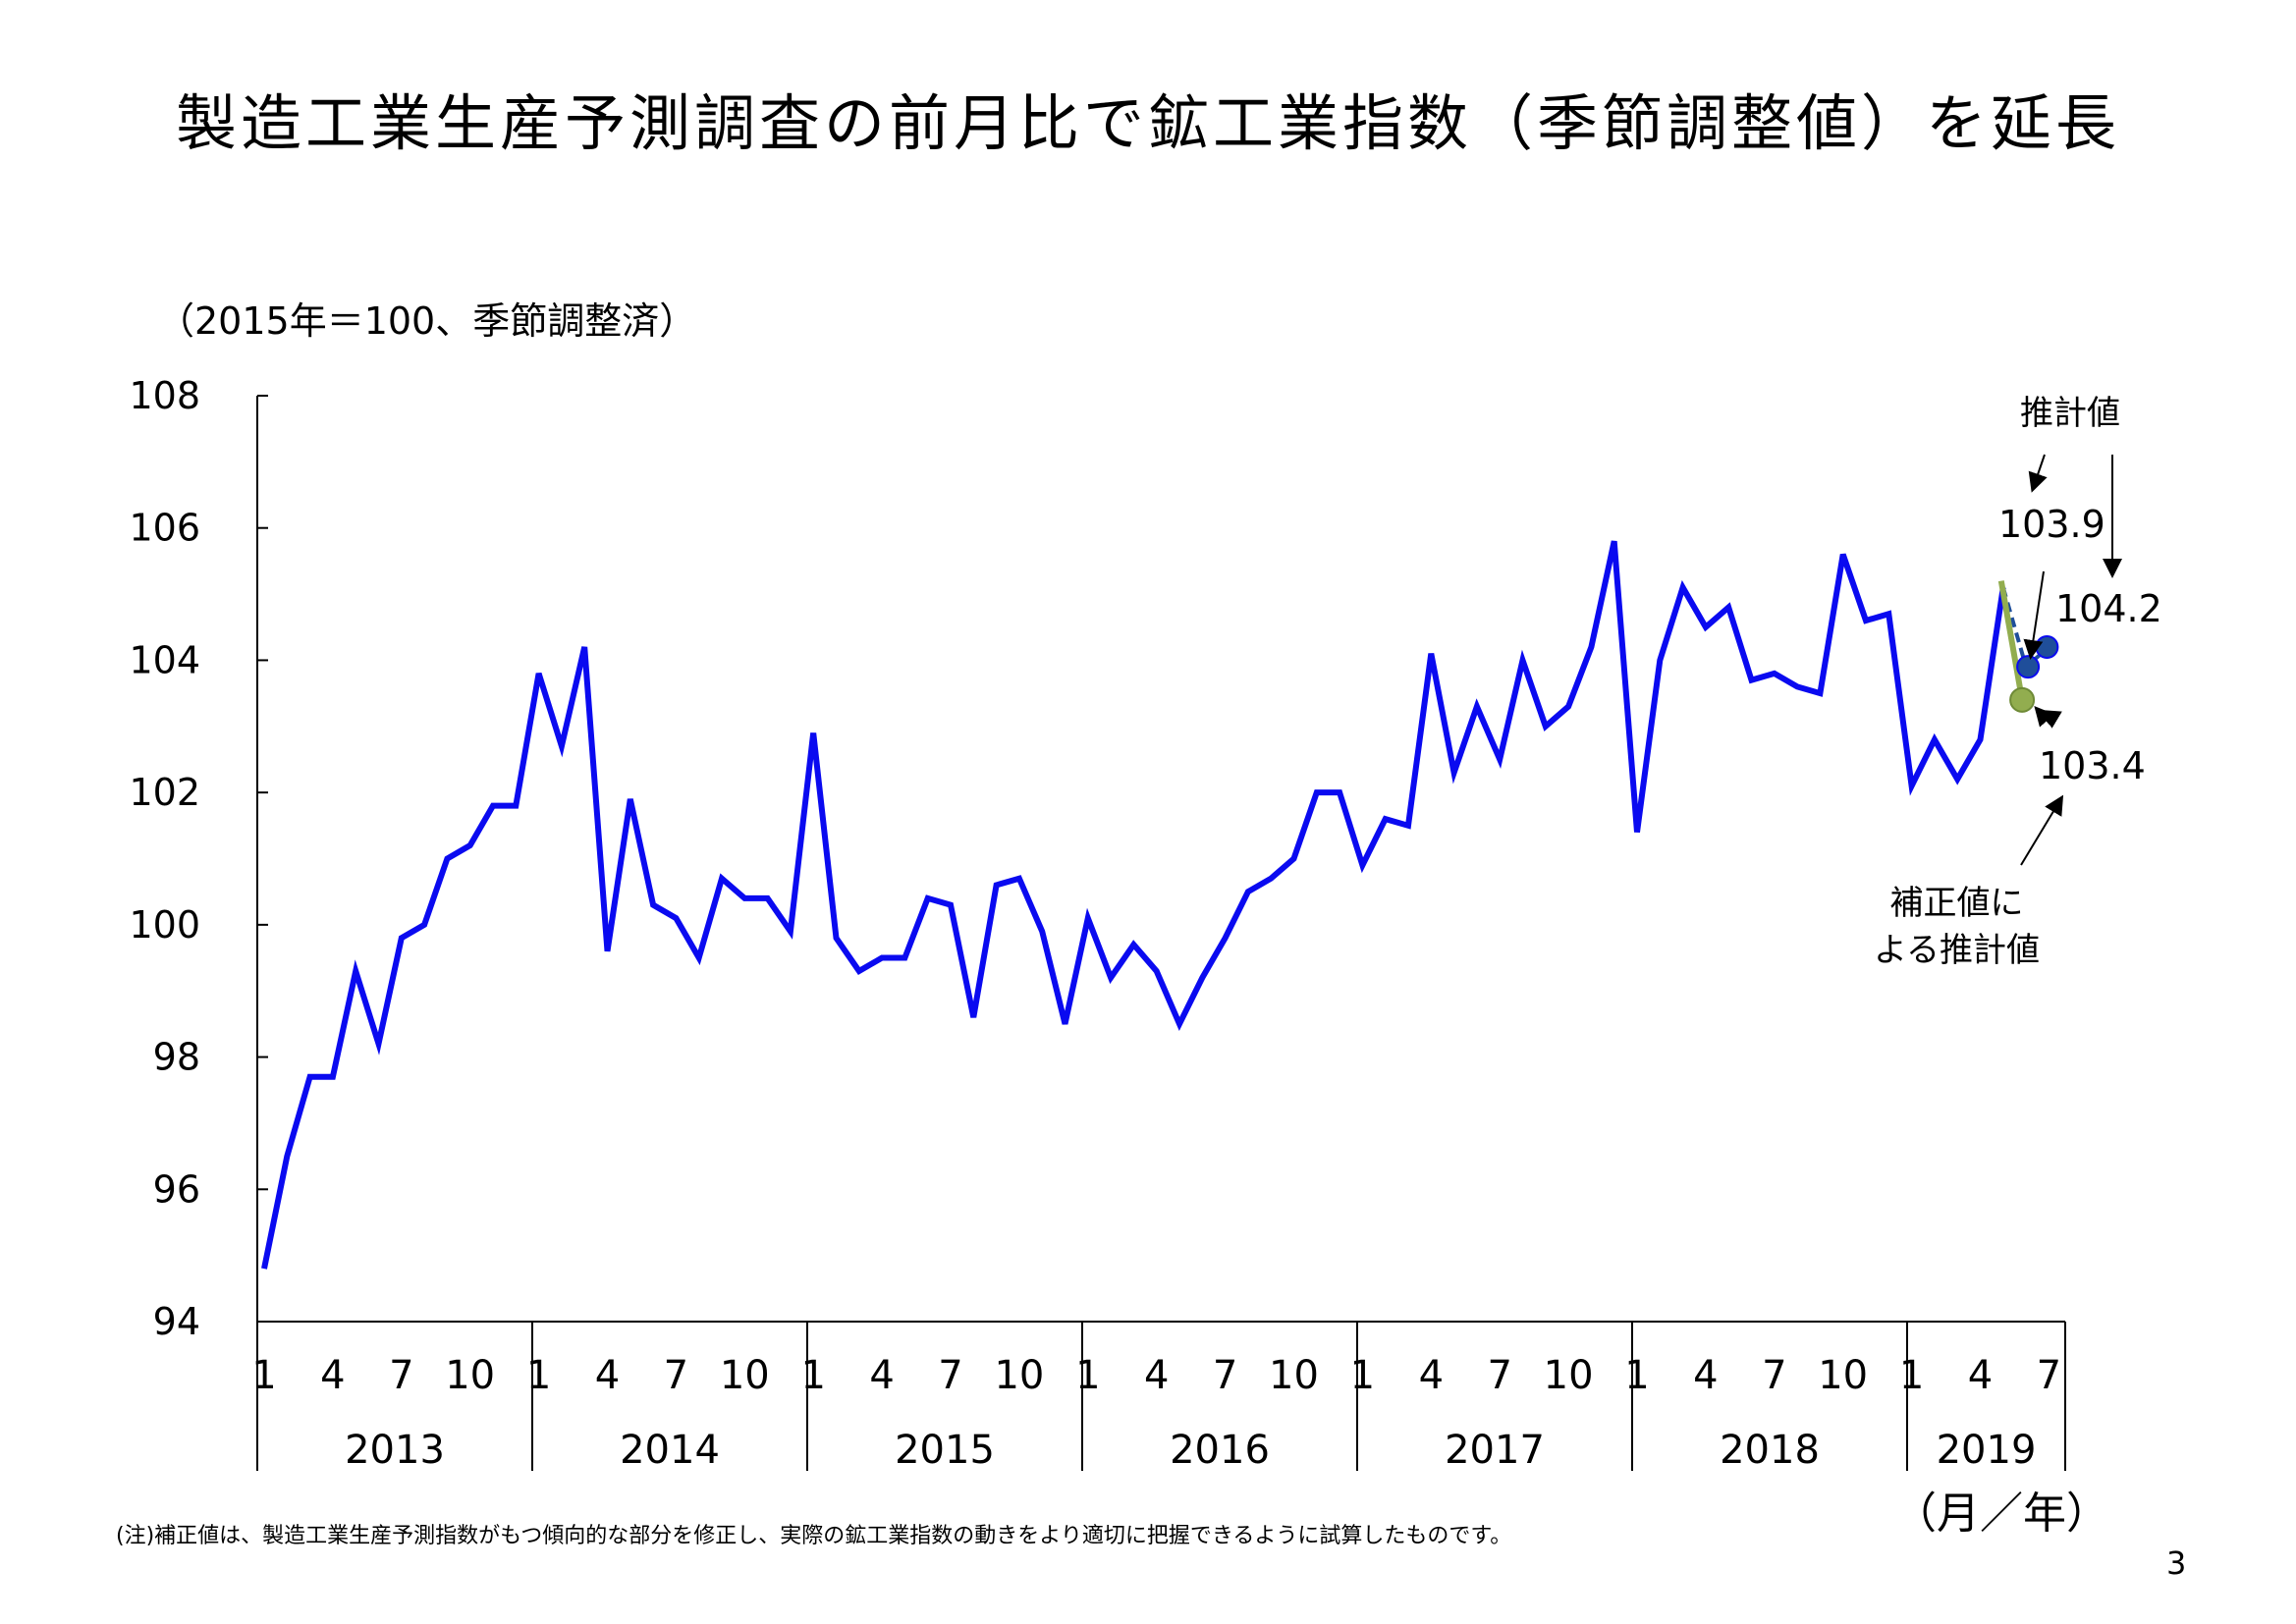  What do you see at coordinates (1957, 950) in the screenshot?
I see `corrected-annotation-line2: よる推計値` at bounding box center [1957, 950].